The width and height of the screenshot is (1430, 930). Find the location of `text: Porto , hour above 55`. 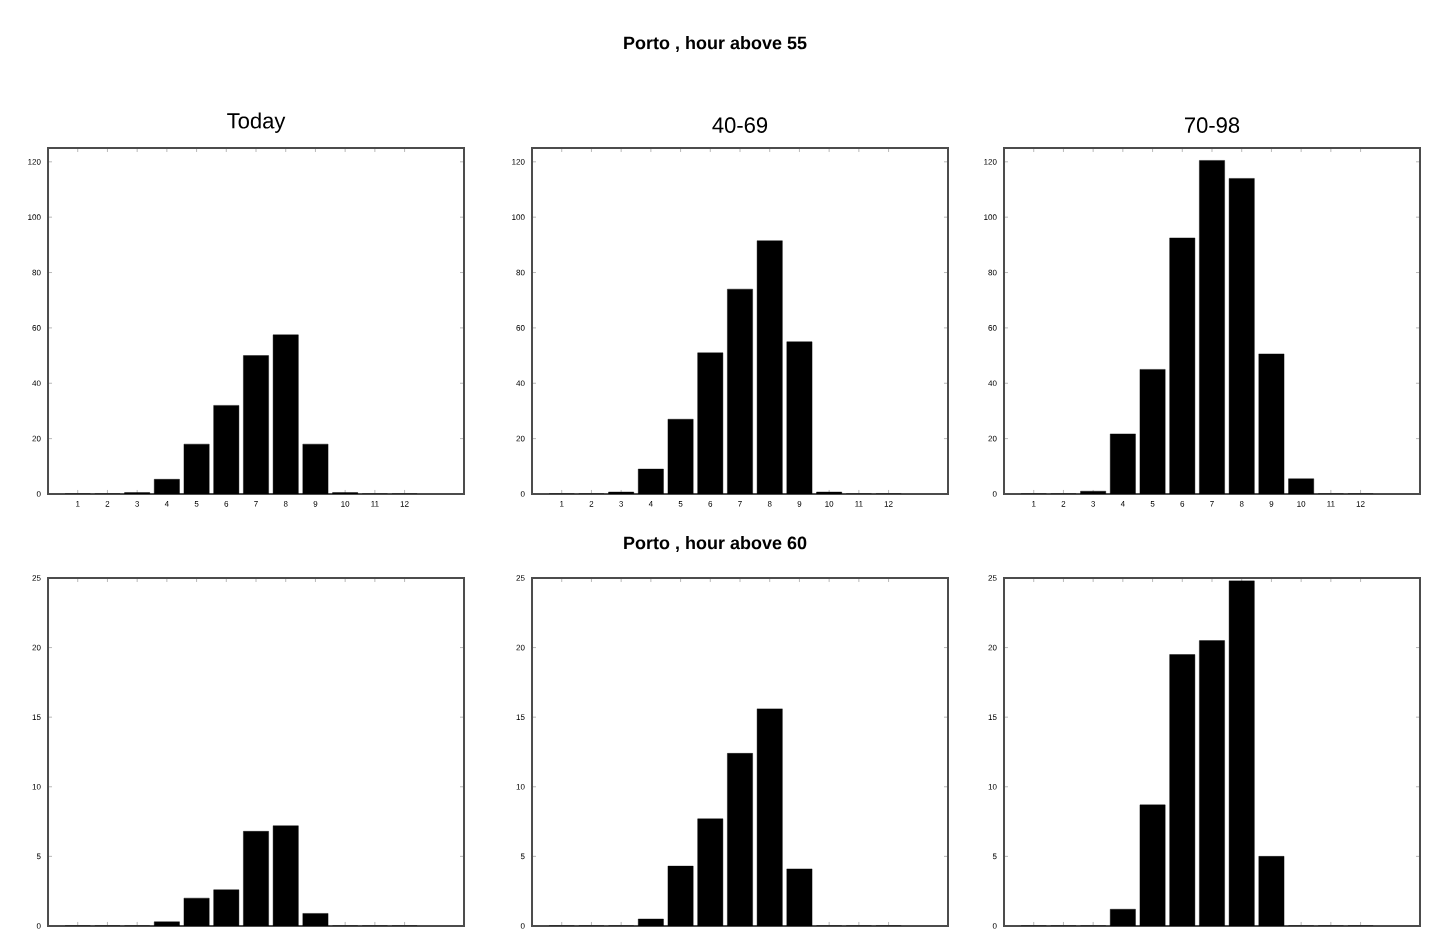

text: Porto , hour above 55 is located at coordinates (715, 44).